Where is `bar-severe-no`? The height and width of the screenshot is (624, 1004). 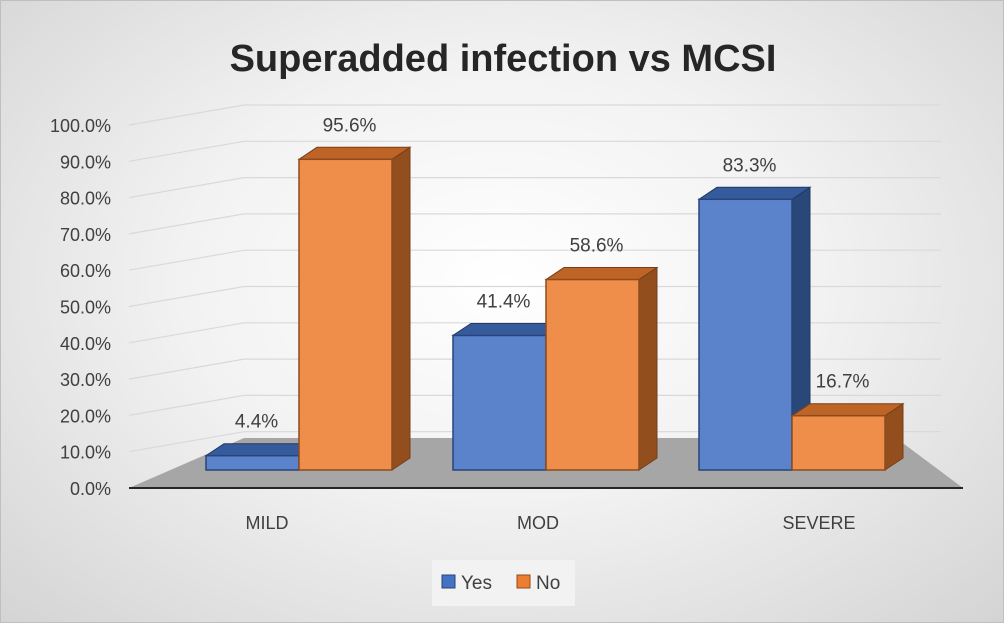 bar-severe-no is located at coordinates (847, 436).